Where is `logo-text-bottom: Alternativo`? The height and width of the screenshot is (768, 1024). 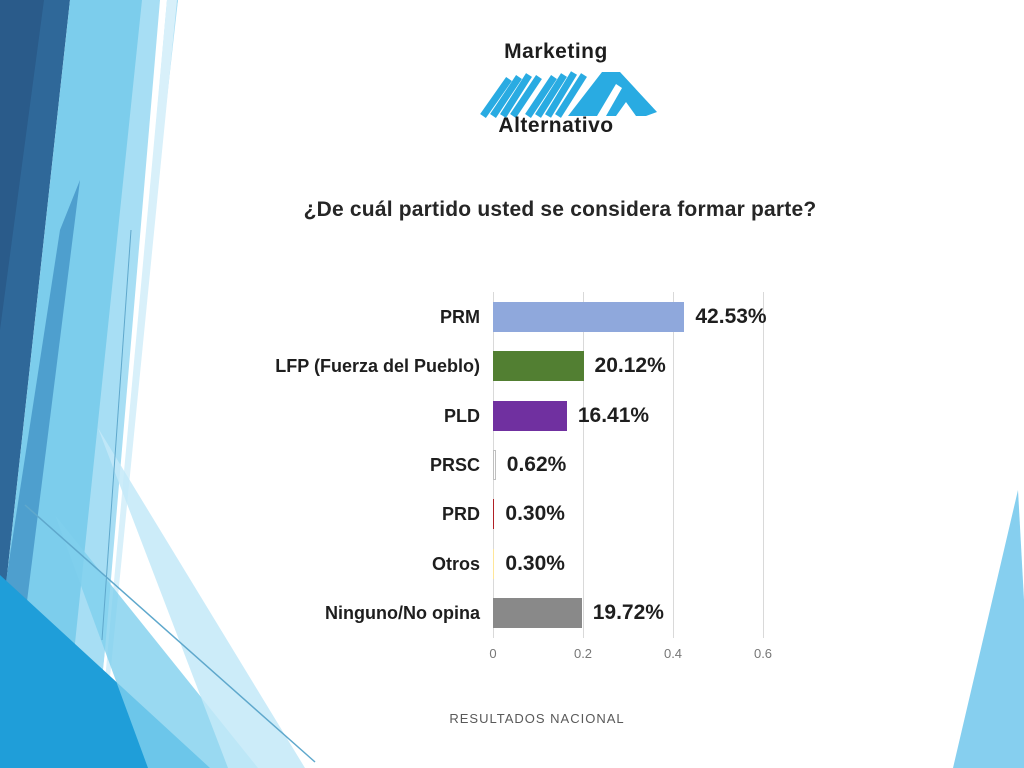 logo-text-bottom: Alternativo is located at coordinates (556, 125).